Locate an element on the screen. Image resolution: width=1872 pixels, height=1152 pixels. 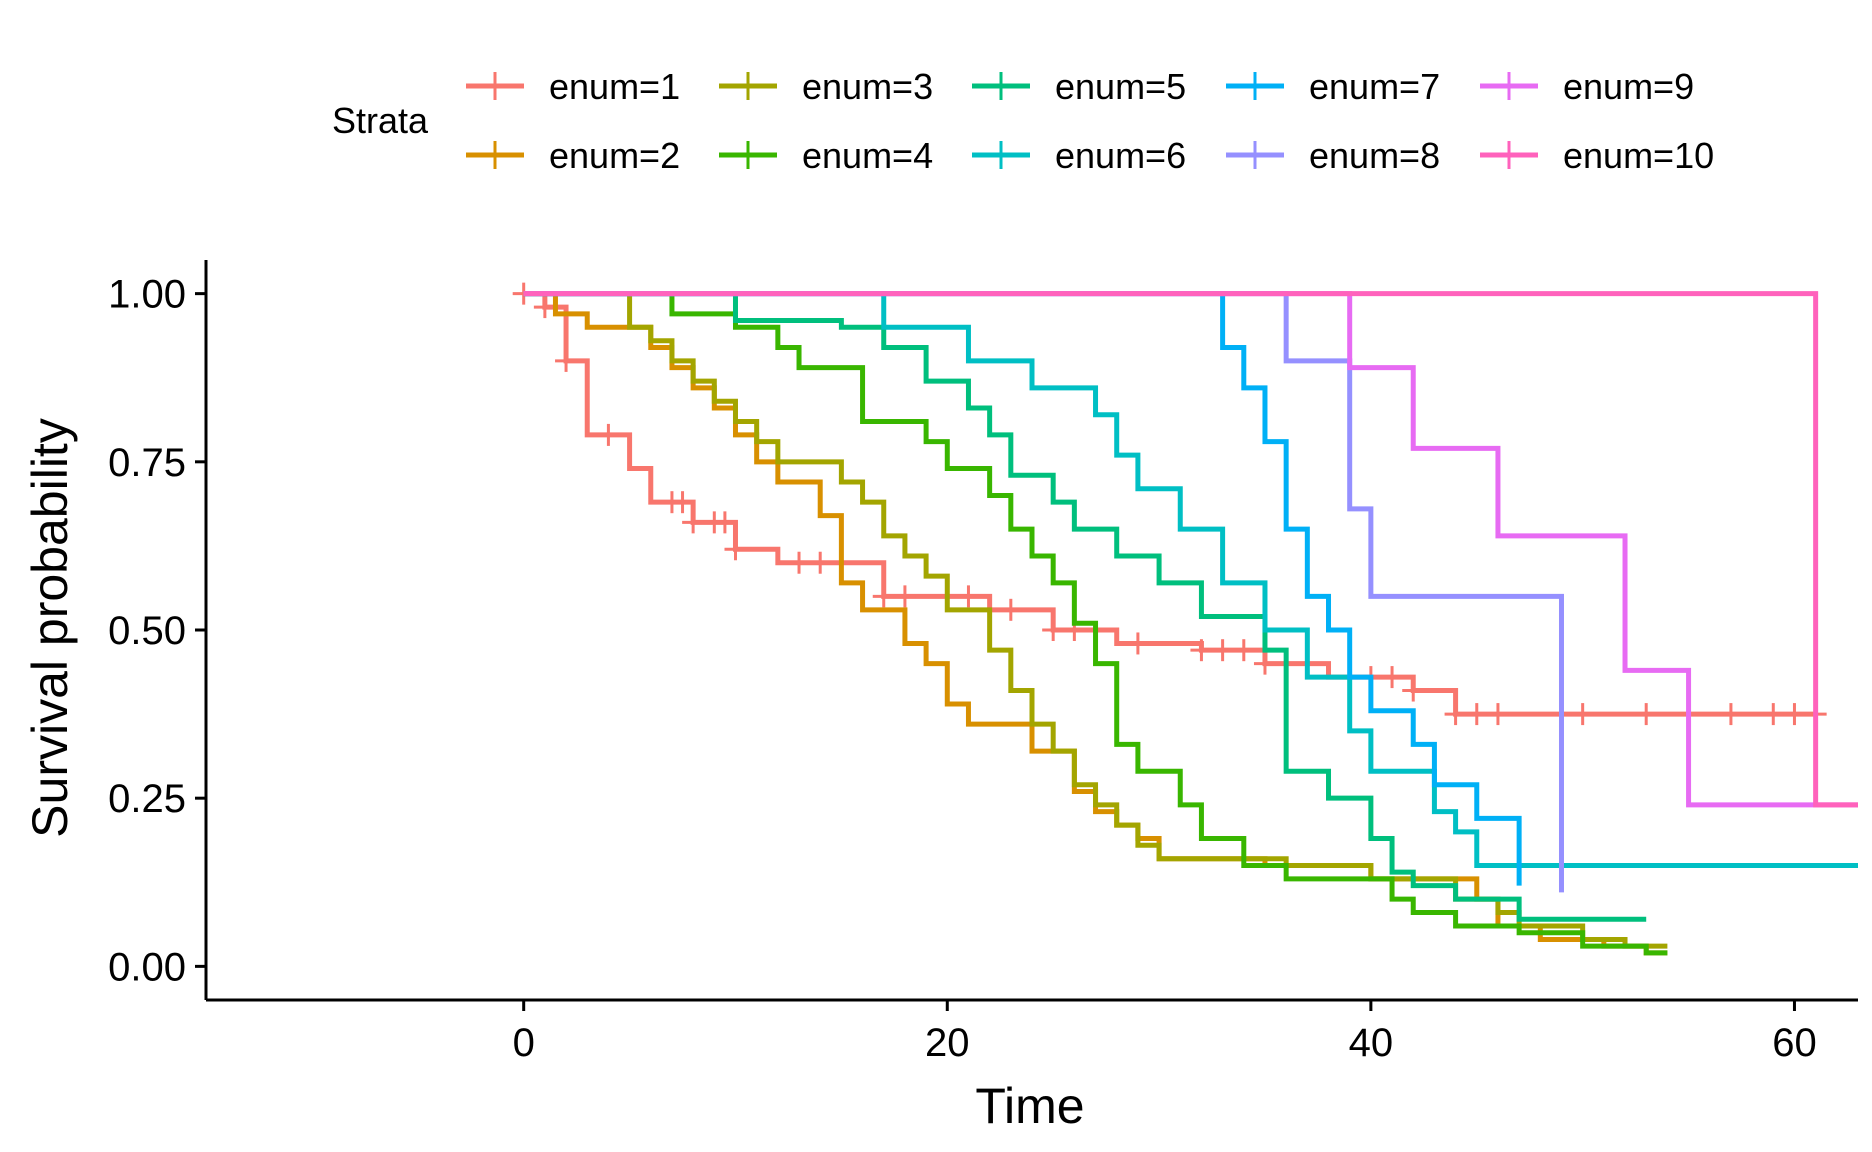
y-tick-label: 0.00 is located at coordinates (147, 967).